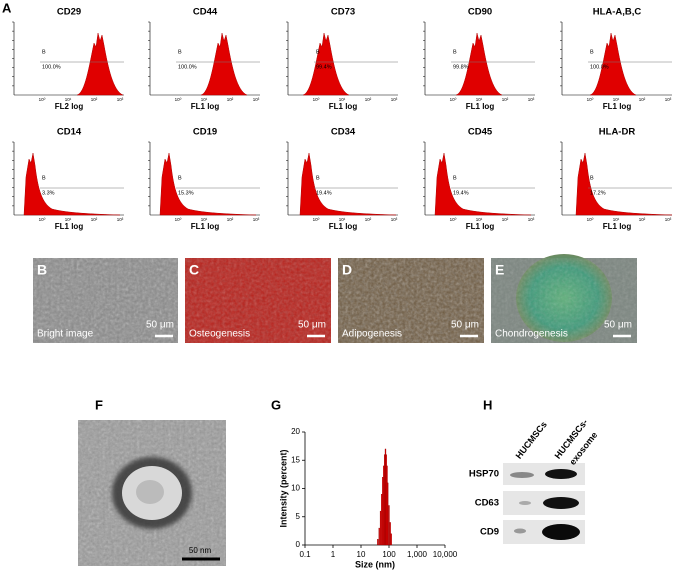 The height and width of the screenshot is (571, 674). Describe the element at coordinates (69, 106) in the screenshot. I see `x-axis-label: FL2 log` at that location.